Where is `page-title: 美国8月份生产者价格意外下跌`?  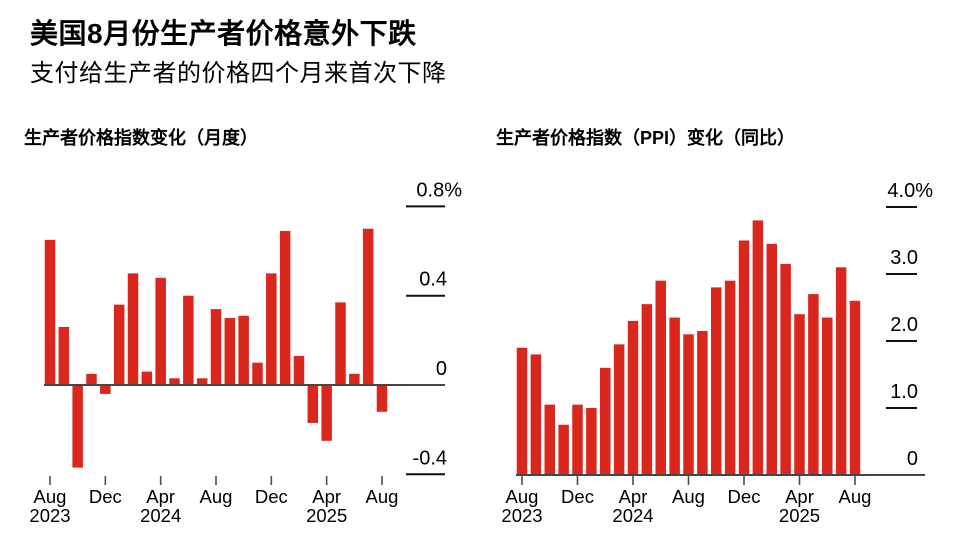 page-title: 美国8月份生产者价格意外下跌 is located at coordinates (223, 33).